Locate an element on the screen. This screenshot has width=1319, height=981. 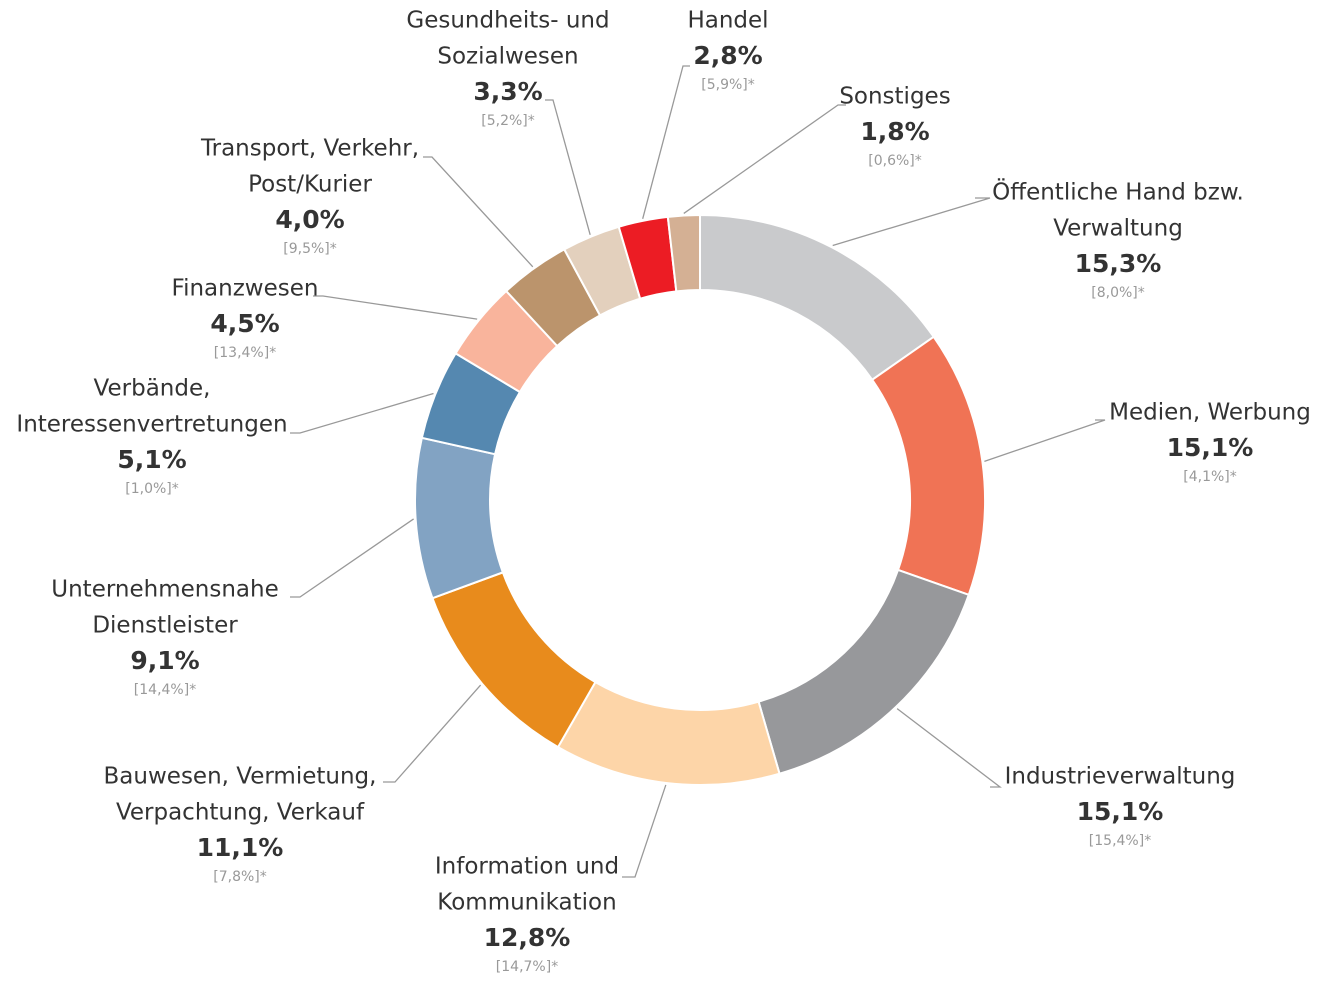
category-label: Medien, Werbung is located at coordinates (1210, 413).